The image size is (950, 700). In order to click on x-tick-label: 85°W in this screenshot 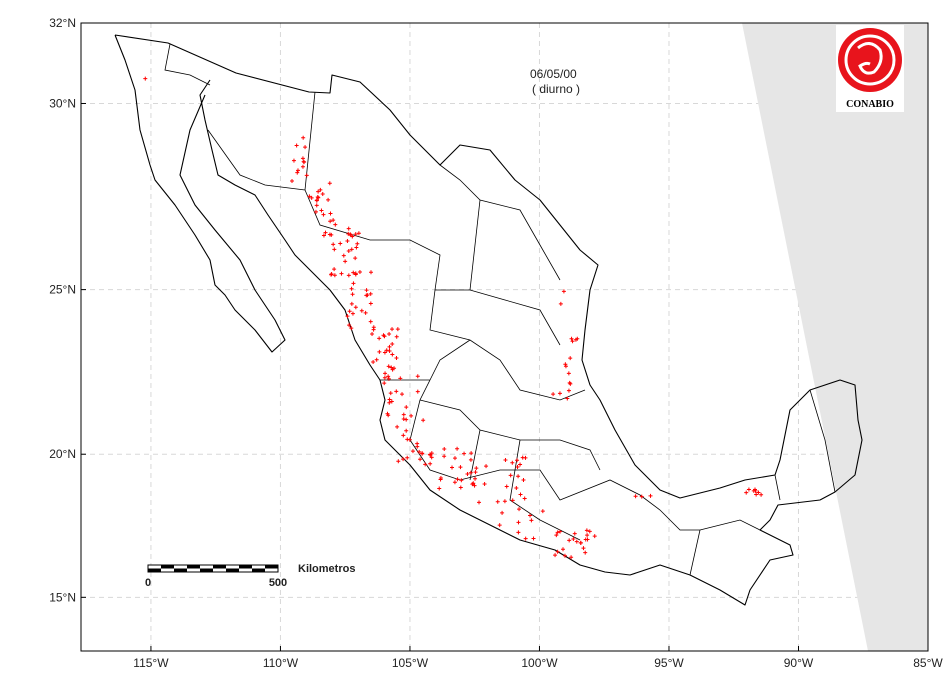, I will do `click(928, 663)`.